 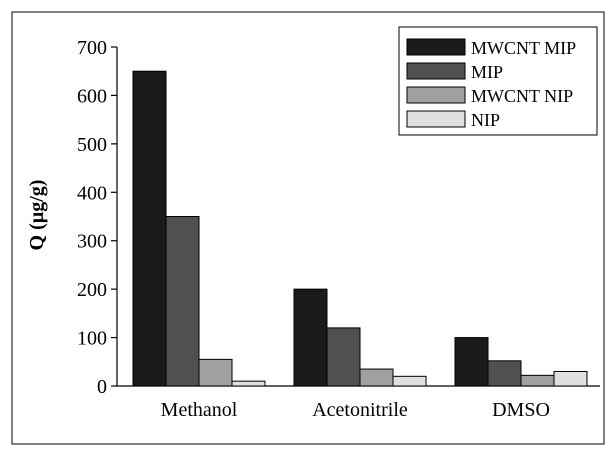 What do you see at coordinates (522, 96) in the screenshot?
I see `legend-entry-label: MWCNT NIP` at bounding box center [522, 96].